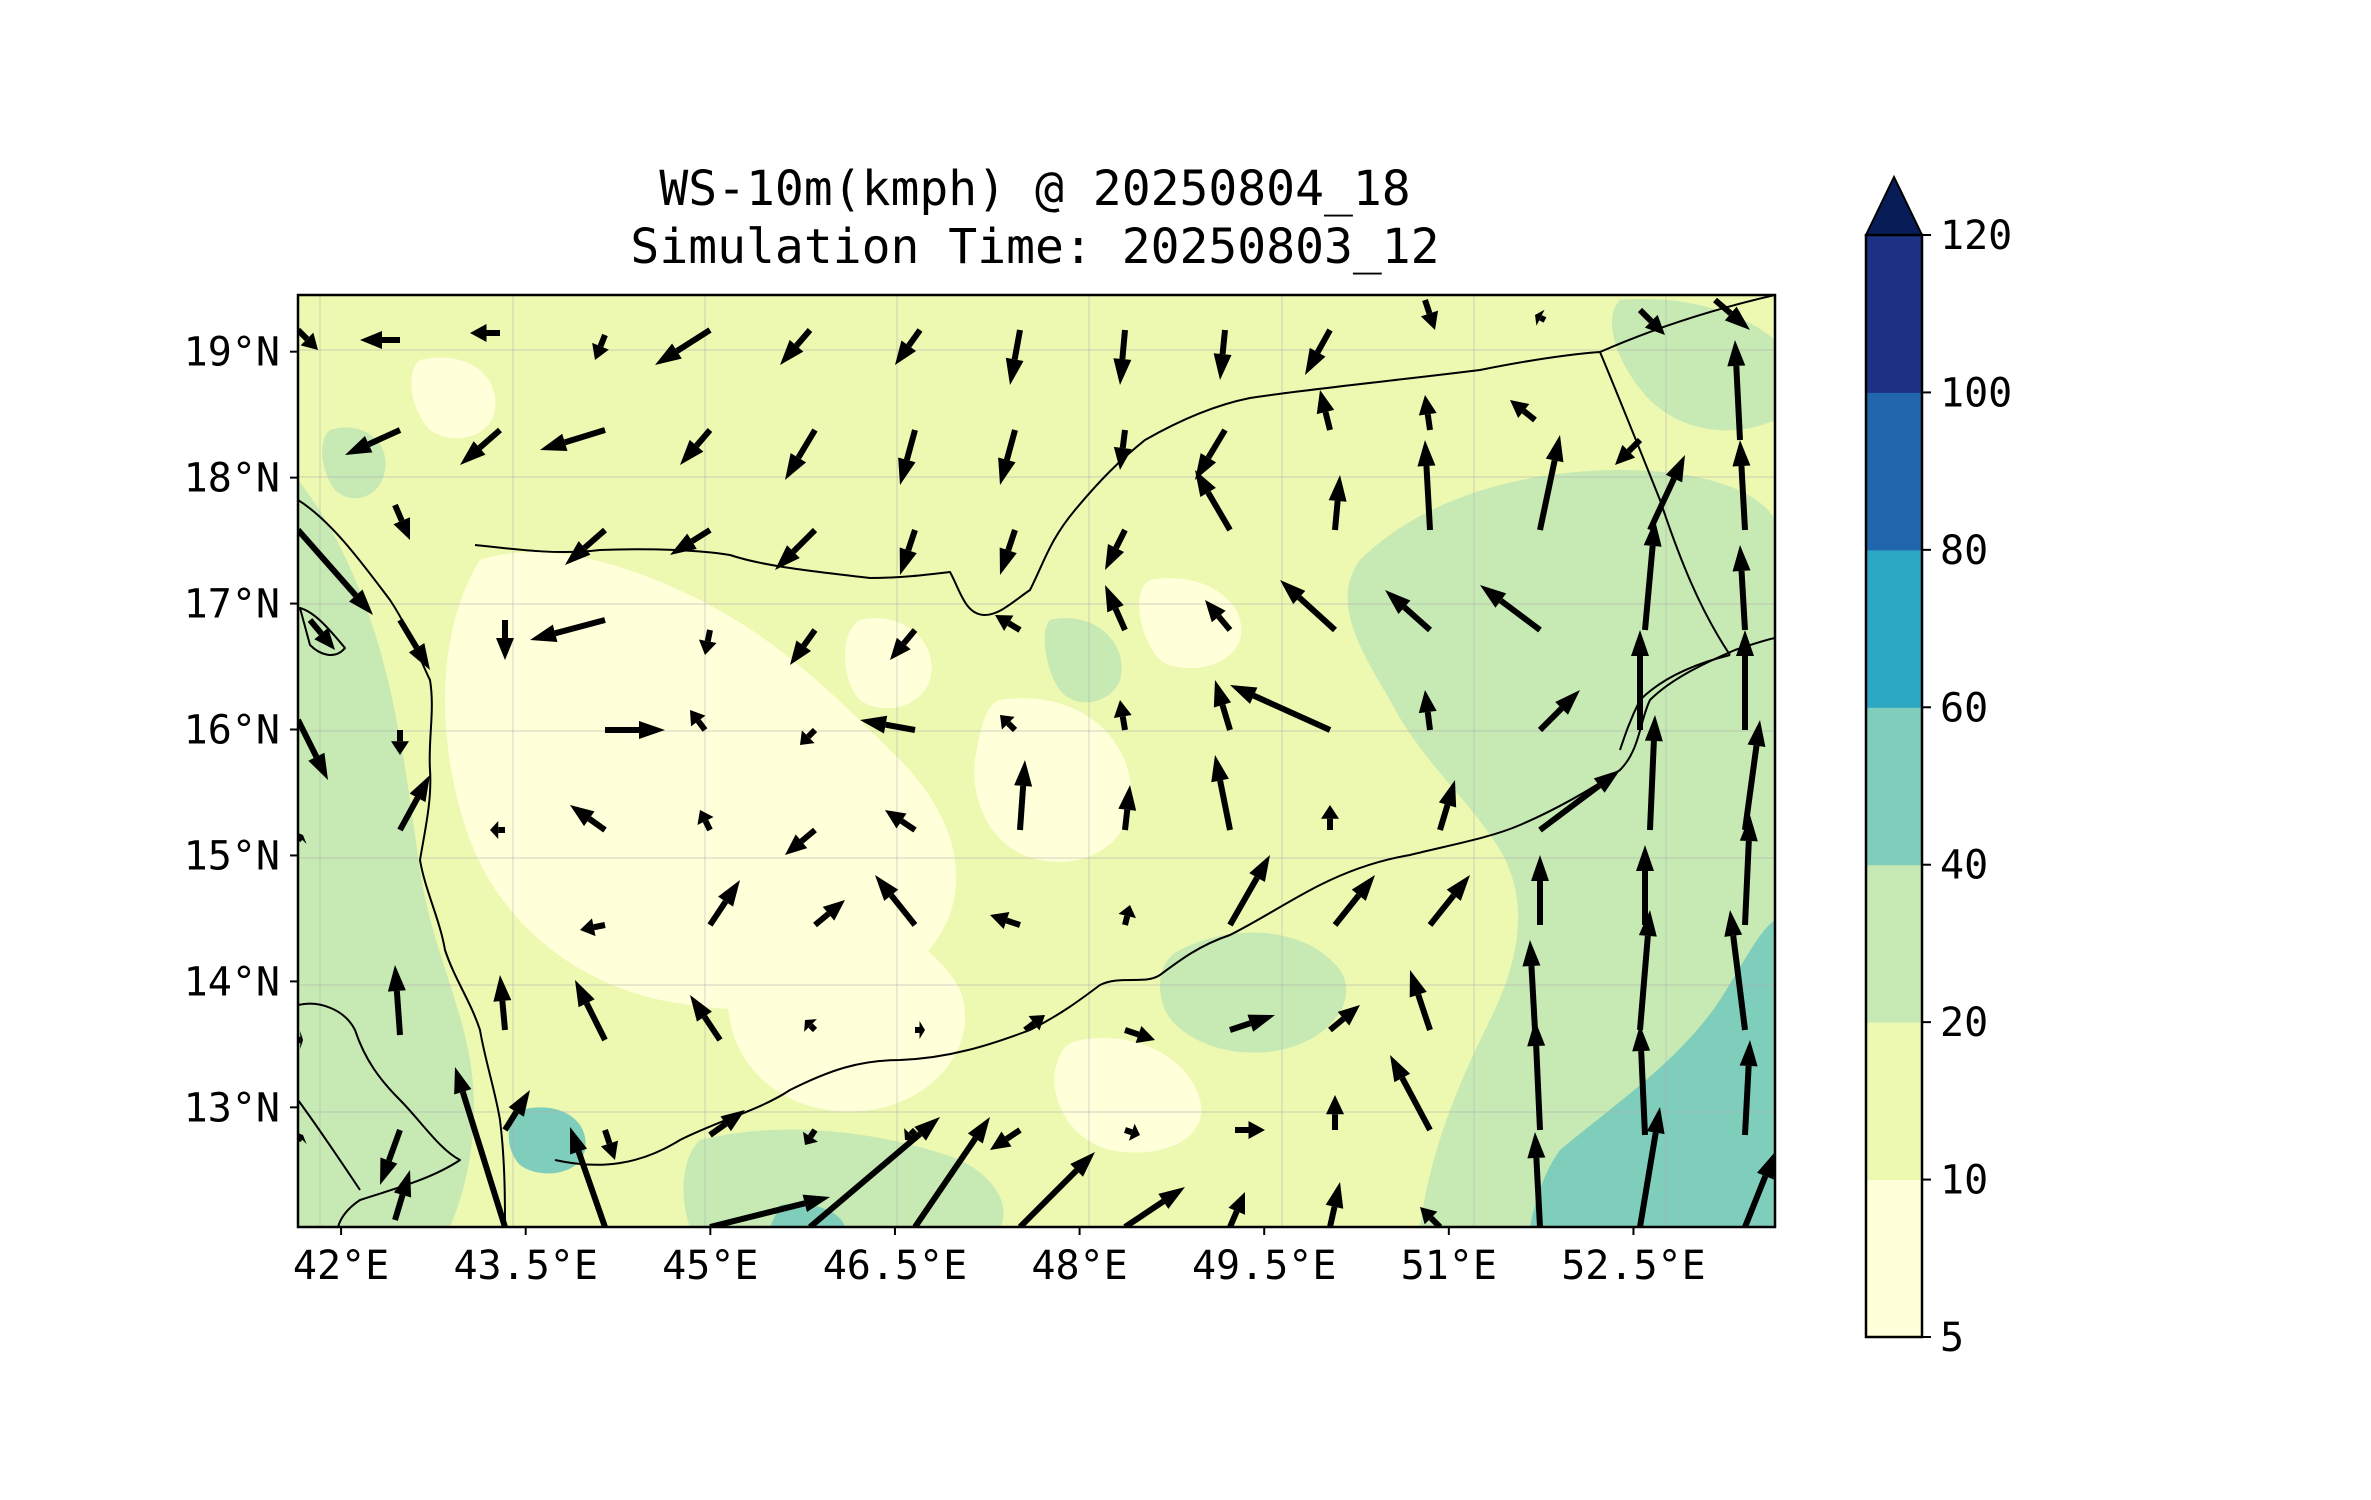  Describe the element at coordinates (1964, 551) in the screenshot. I see `colorbar-label: 80` at that location.